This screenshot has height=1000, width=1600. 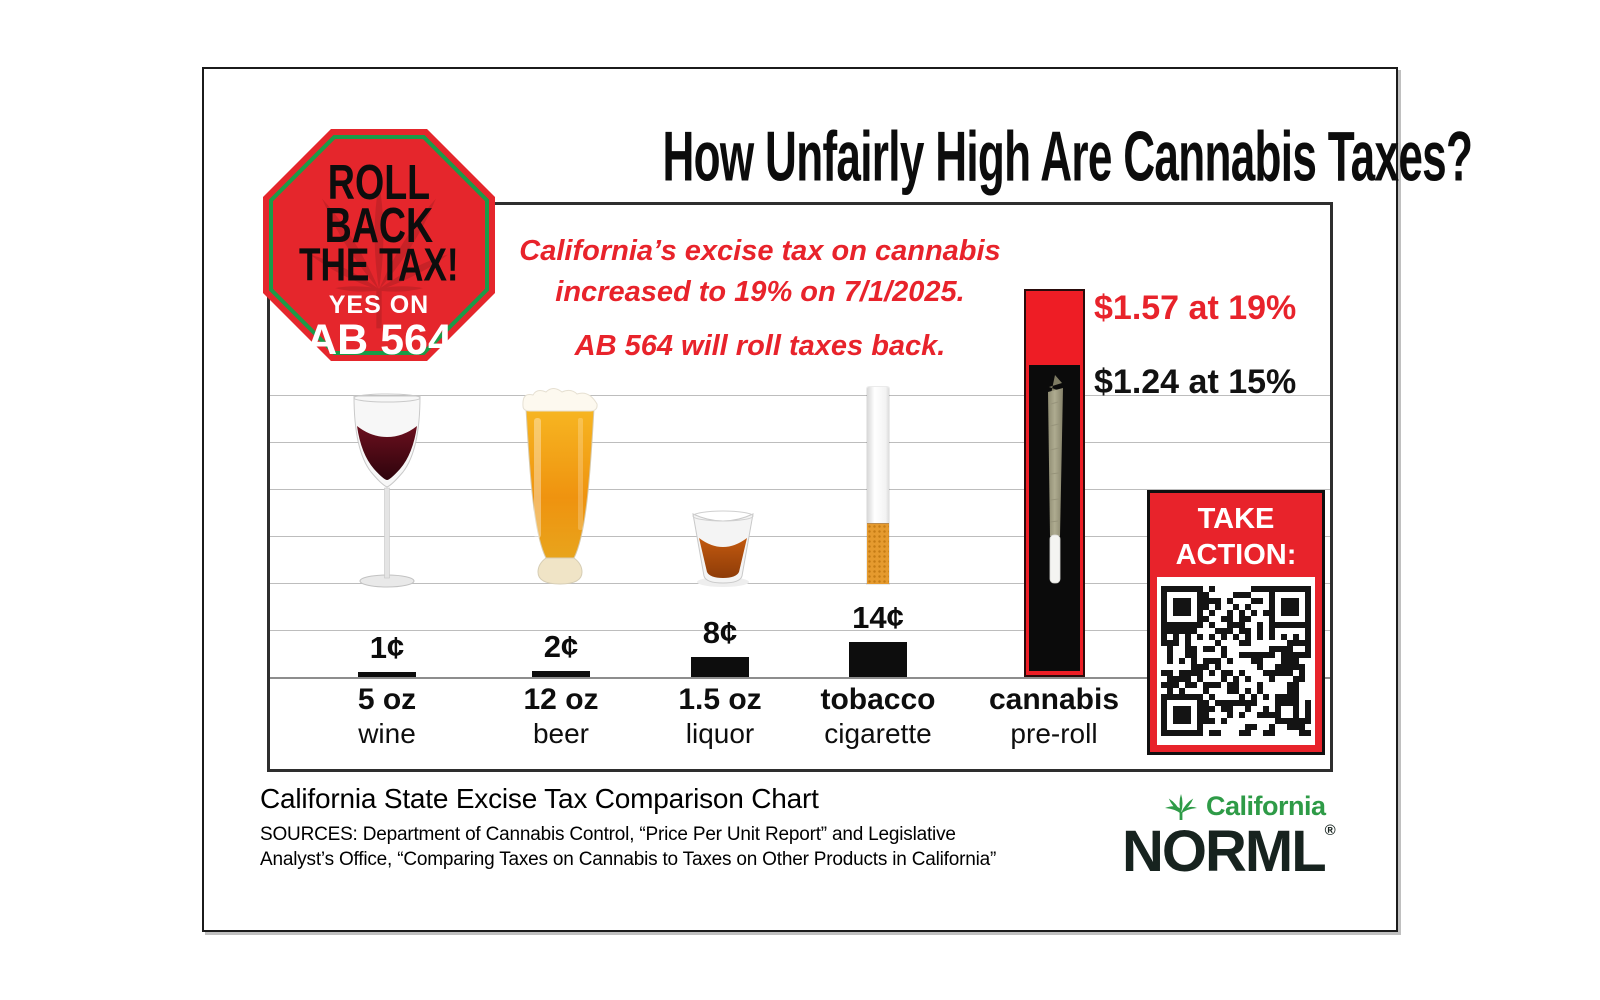 What do you see at coordinates (1054, 733) in the screenshot?
I see `category-name-cannabis: pre-roll` at bounding box center [1054, 733].